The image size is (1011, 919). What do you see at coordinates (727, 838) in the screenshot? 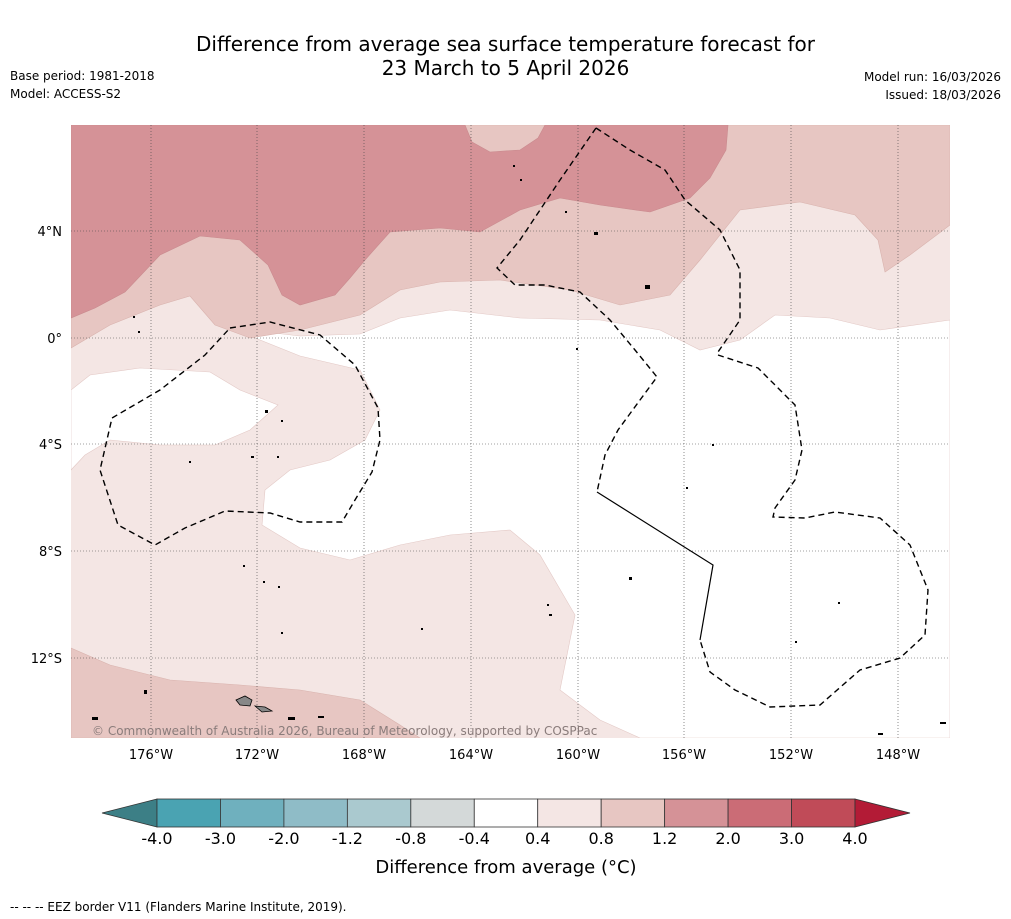
I see `colorbar-tick-9: 2.0` at bounding box center [727, 838].